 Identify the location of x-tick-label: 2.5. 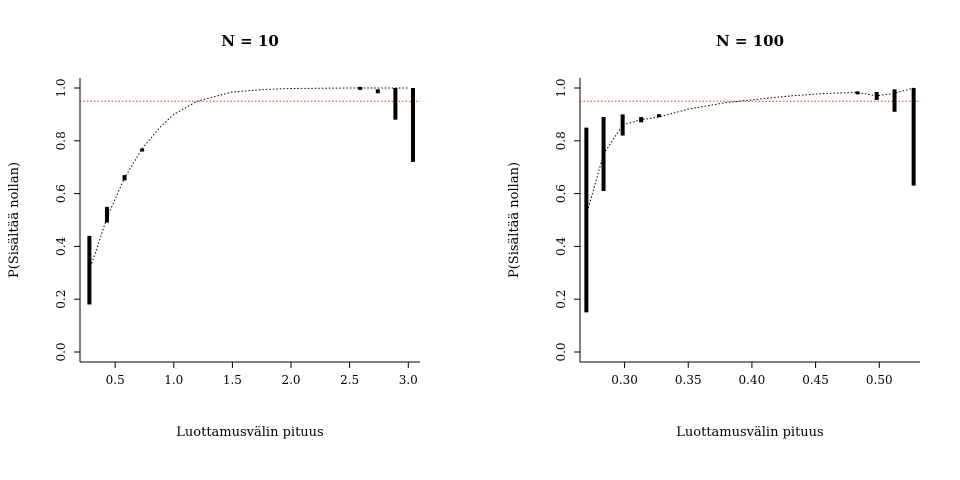
(349, 380).